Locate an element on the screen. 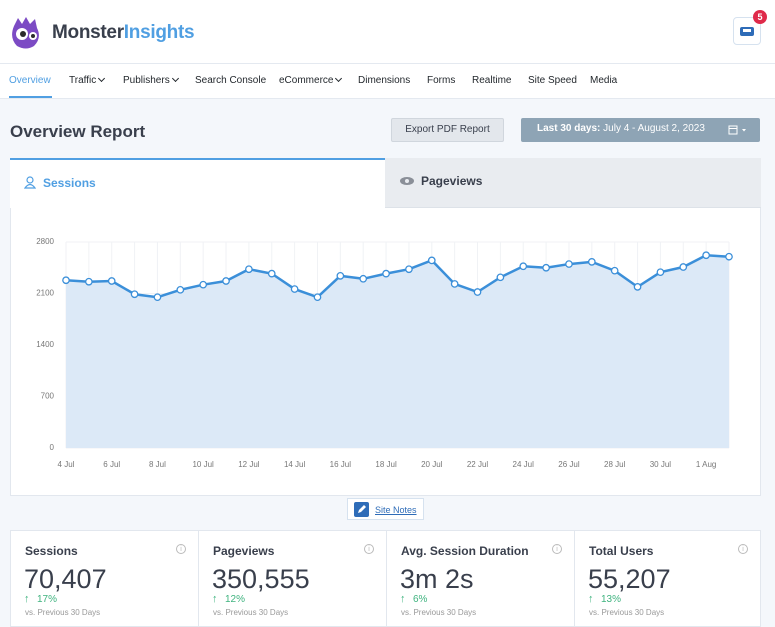 The width and height of the screenshot is (775, 627). tab-label: Sessions is located at coordinates (69, 183).